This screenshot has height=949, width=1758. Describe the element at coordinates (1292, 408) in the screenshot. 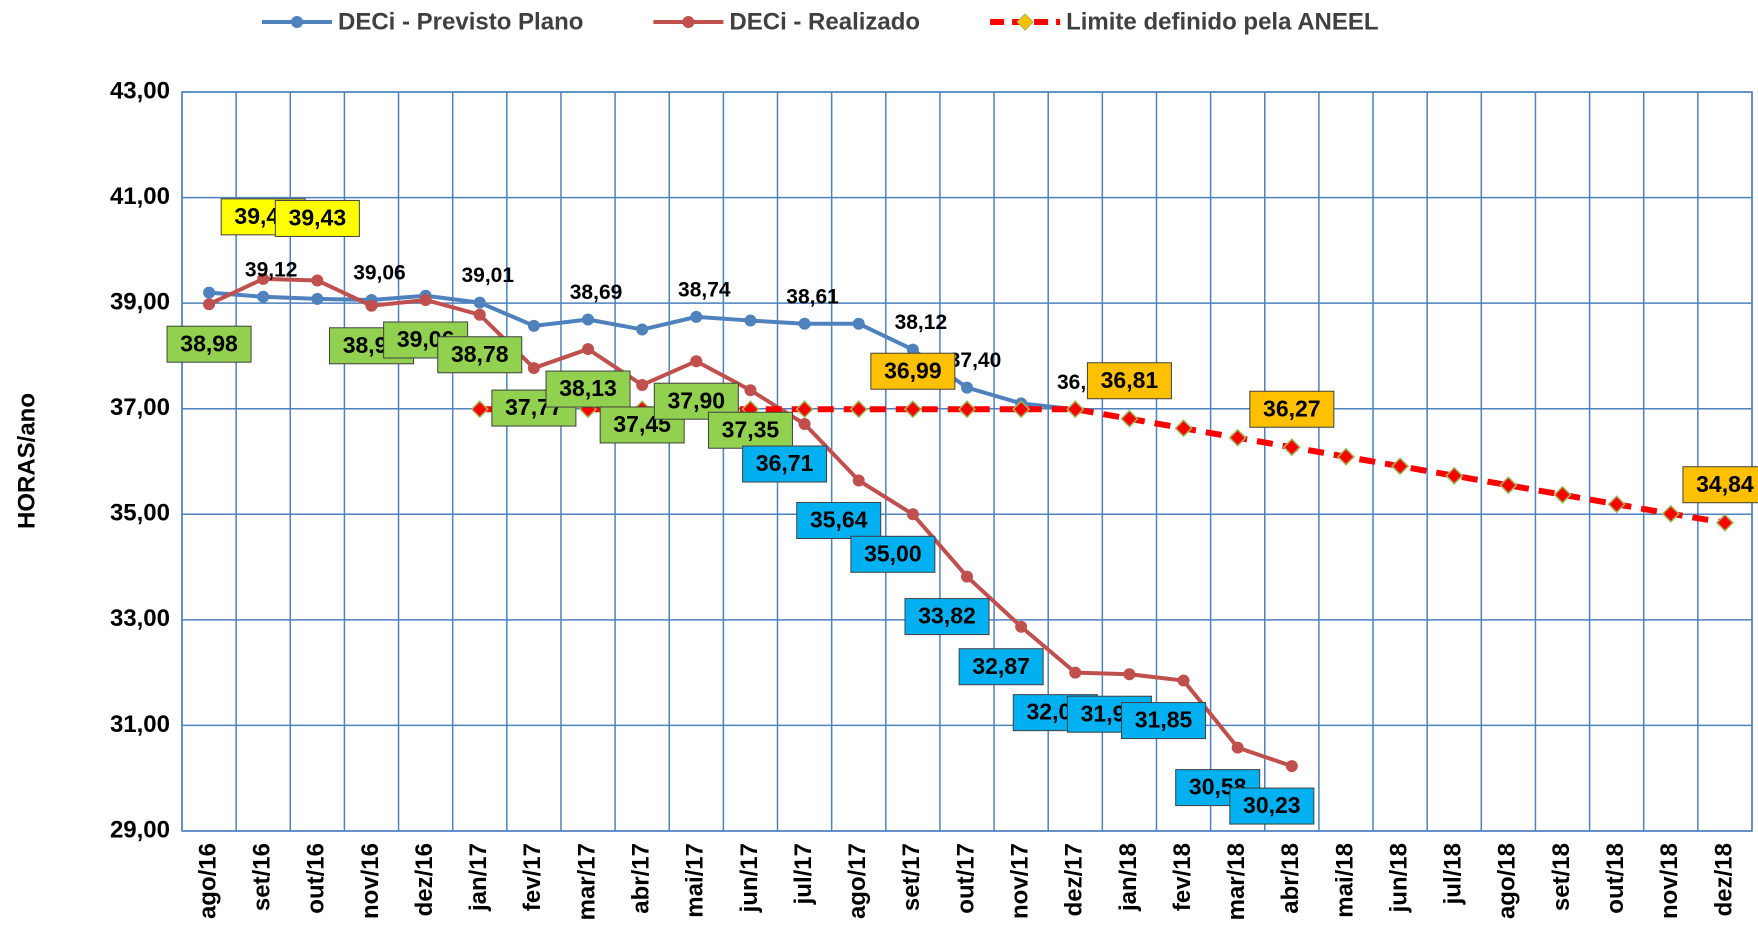

I see `data-label: 36,27` at that location.